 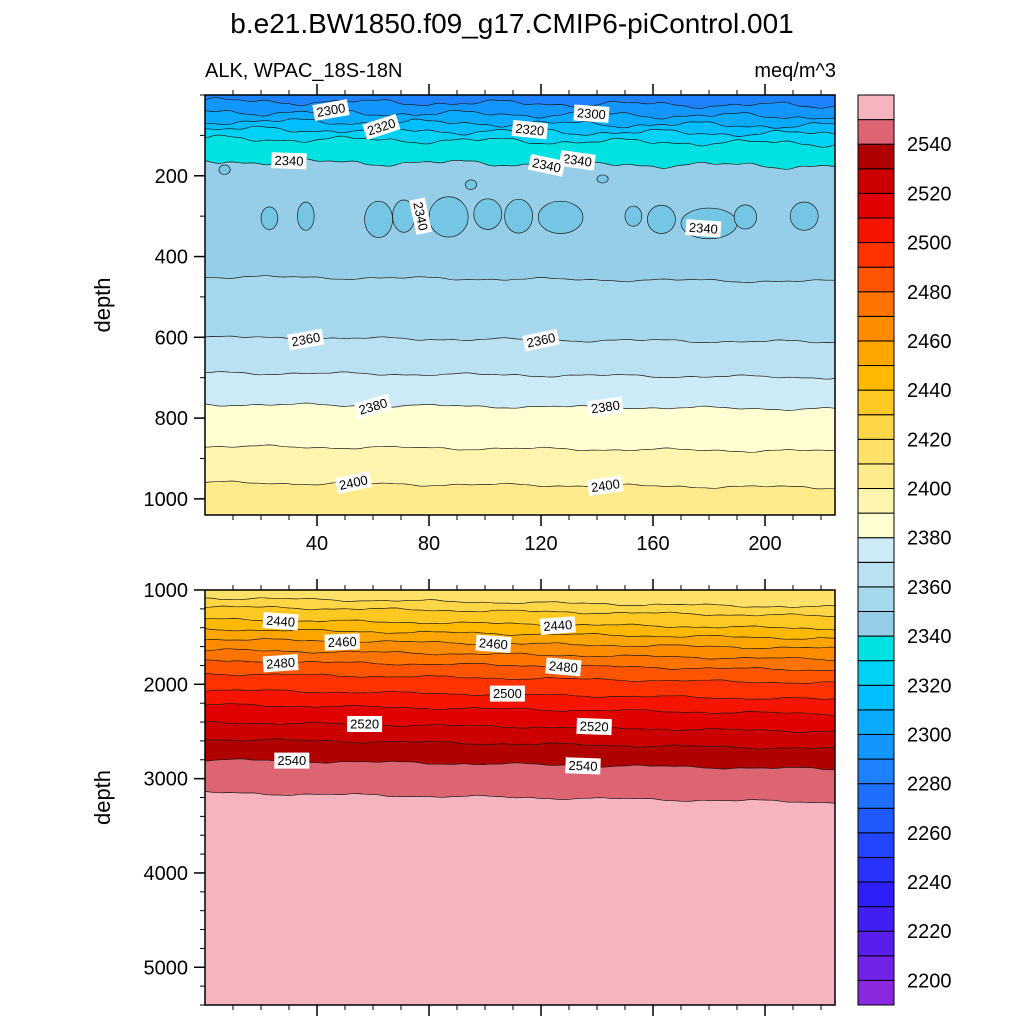 I want to click on svg-text: 2320, so click(x=530, y=130).